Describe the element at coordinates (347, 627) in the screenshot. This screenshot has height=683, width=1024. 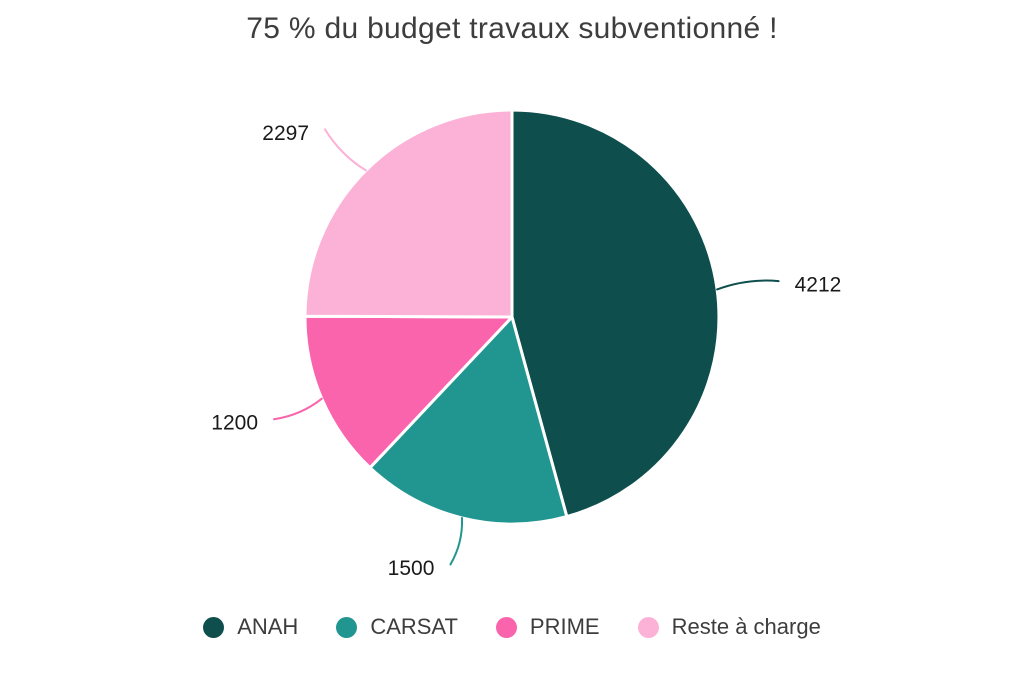
I see `legend-marker-carsat` at that location.